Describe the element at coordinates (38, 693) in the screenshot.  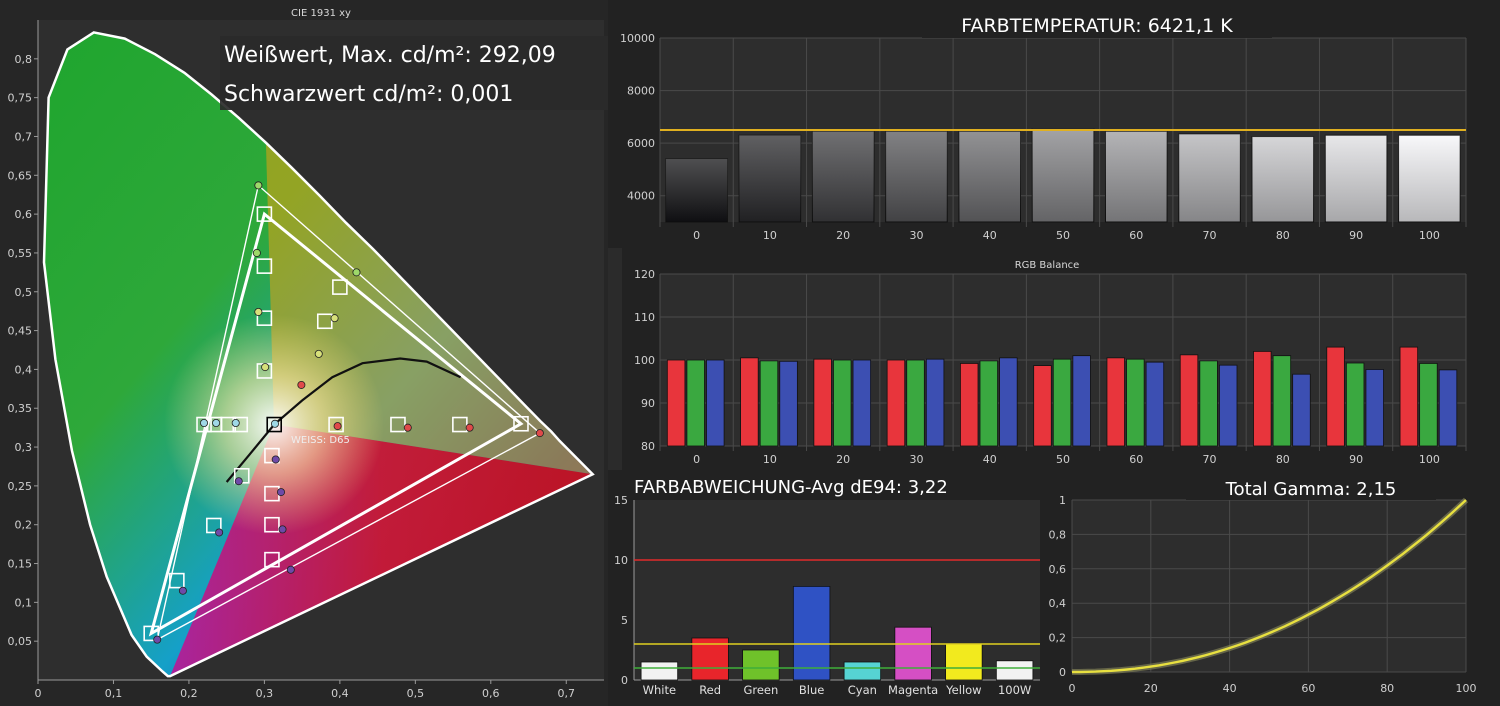
I see `cie-x-tick-label: 0` at that location.